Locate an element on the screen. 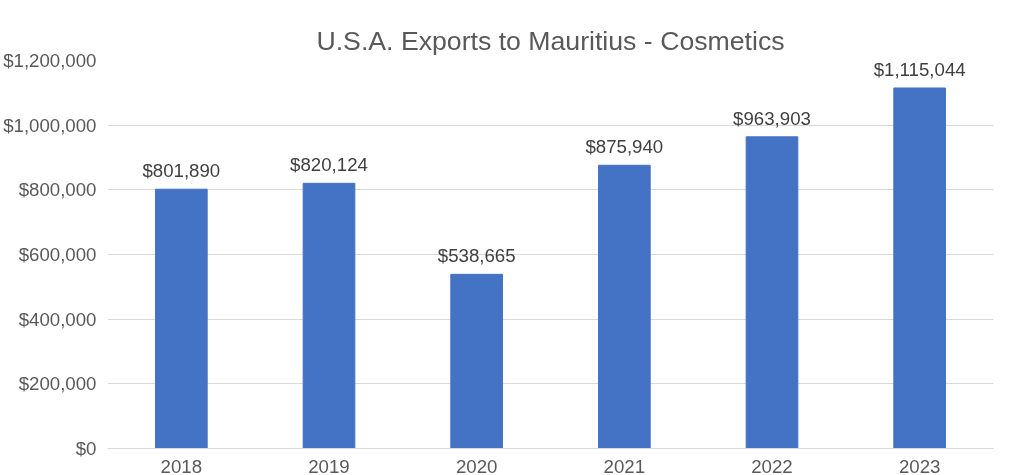 The height and width of the screenshot is (475, 1013). y-tick-label: $400,000 is located at coordinates (57, 319).